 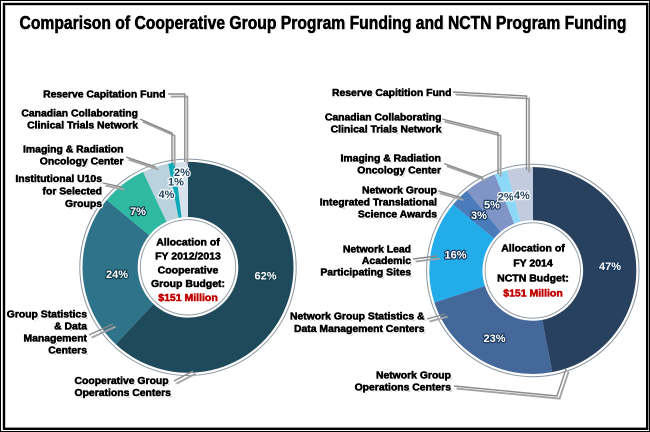 I want to click on svg-text: Science Awards, so click(x=398, y=216).